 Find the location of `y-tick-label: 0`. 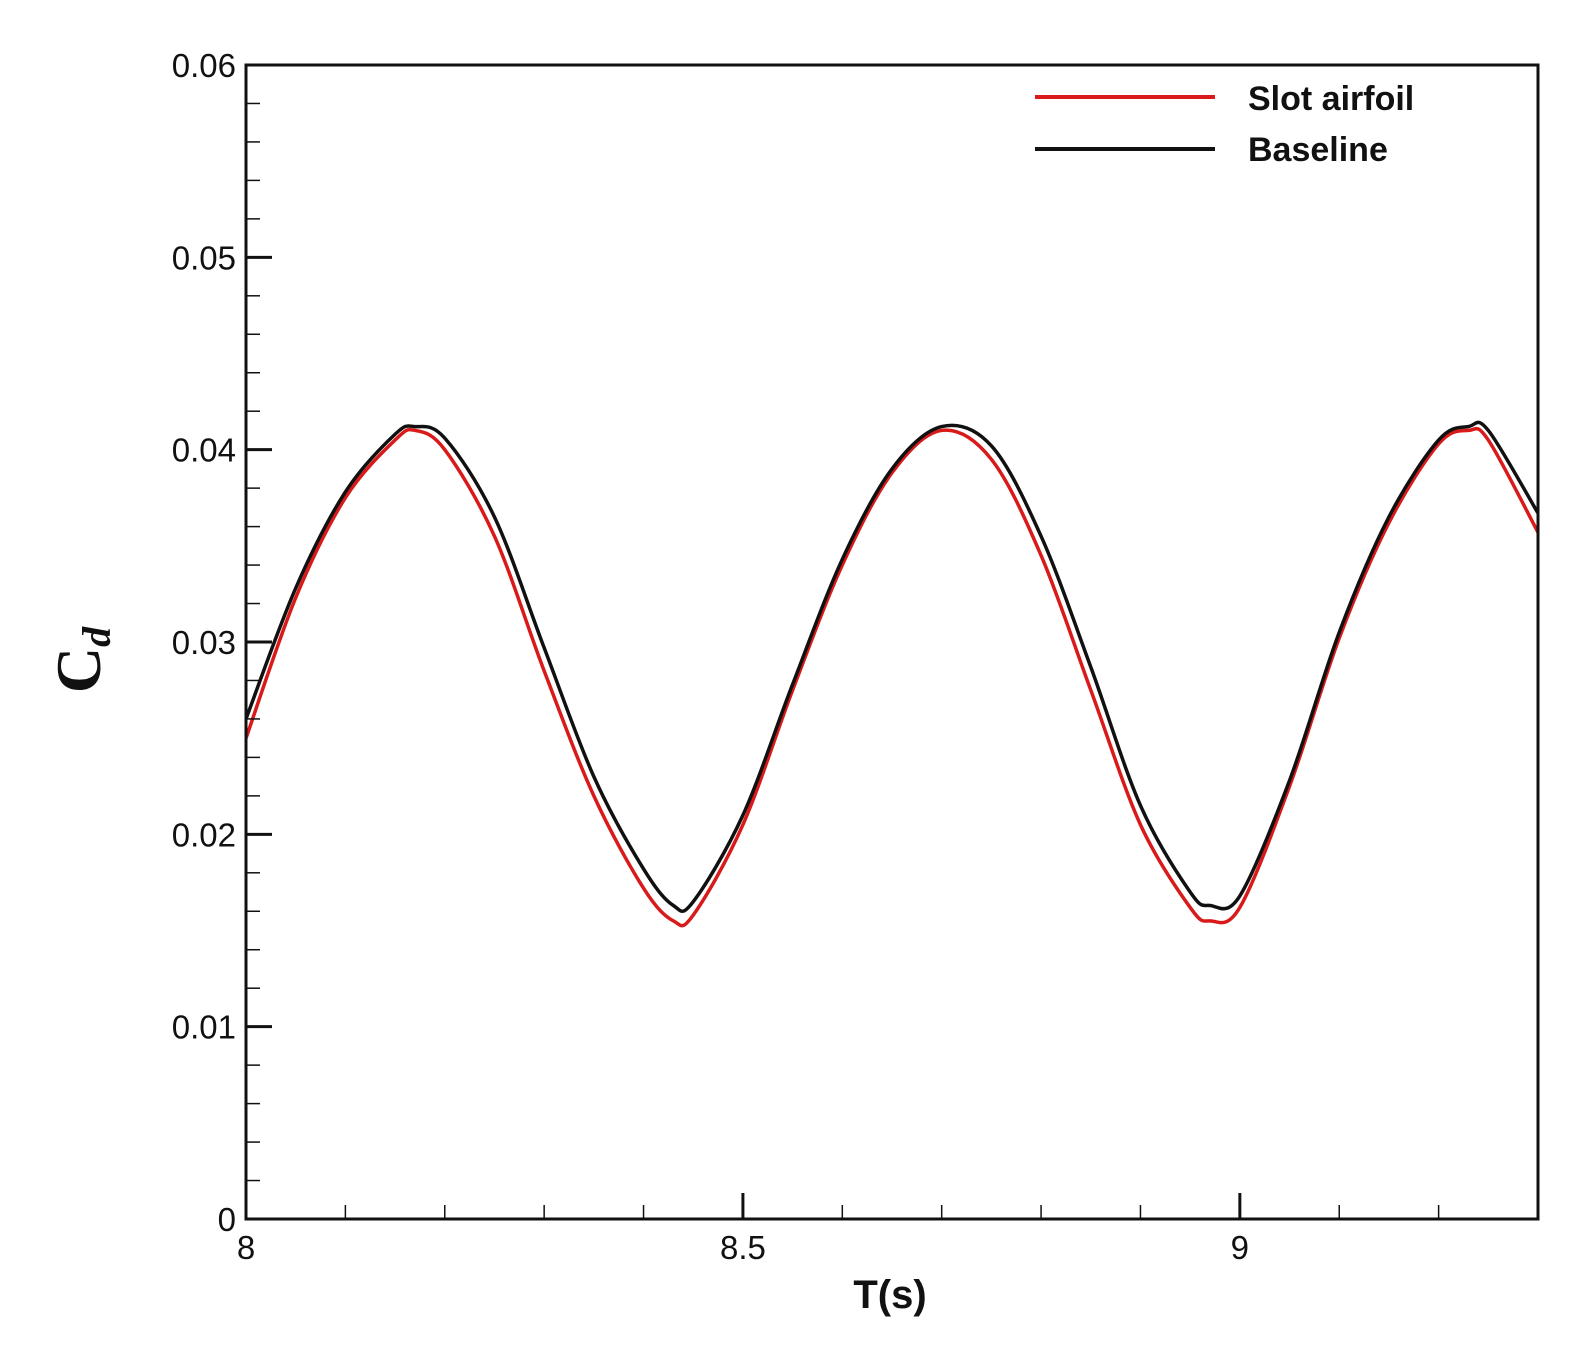

y-tick-label: 0 is located at coordinates (227, 1219).